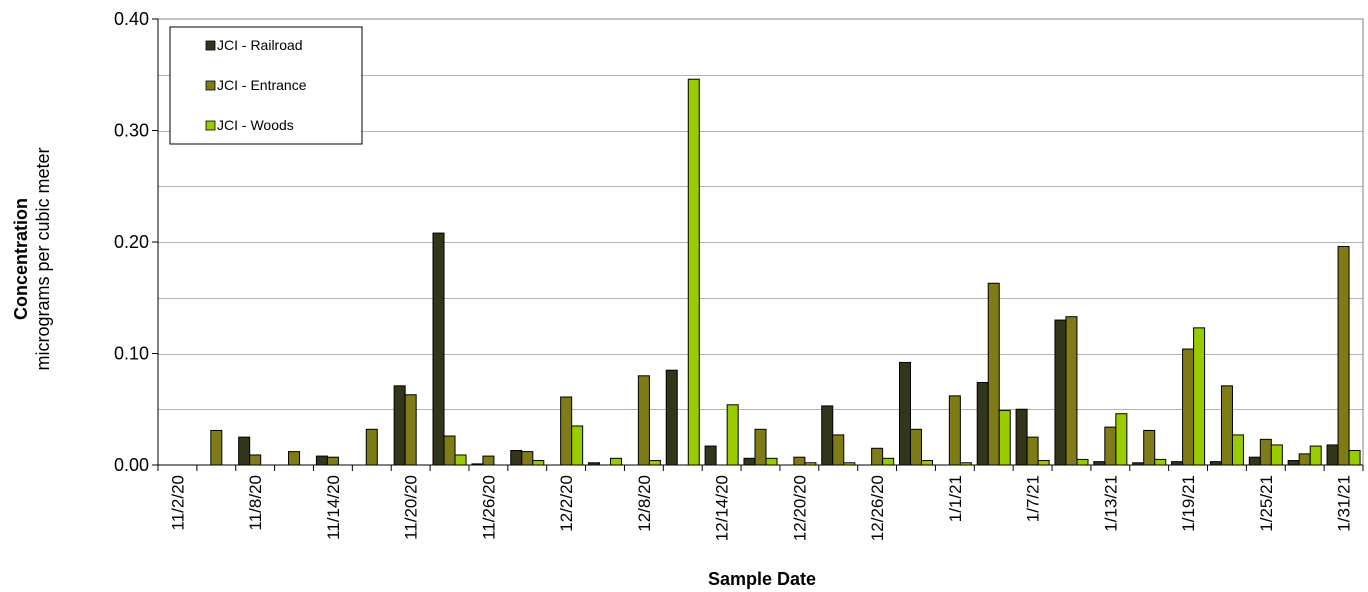 This screenshot has width=1368, height=592. What do you see at coordinates (762, 579) in the screenshot?
I see `x-axis-title: Sample Date` at bounding box center [762, 579].